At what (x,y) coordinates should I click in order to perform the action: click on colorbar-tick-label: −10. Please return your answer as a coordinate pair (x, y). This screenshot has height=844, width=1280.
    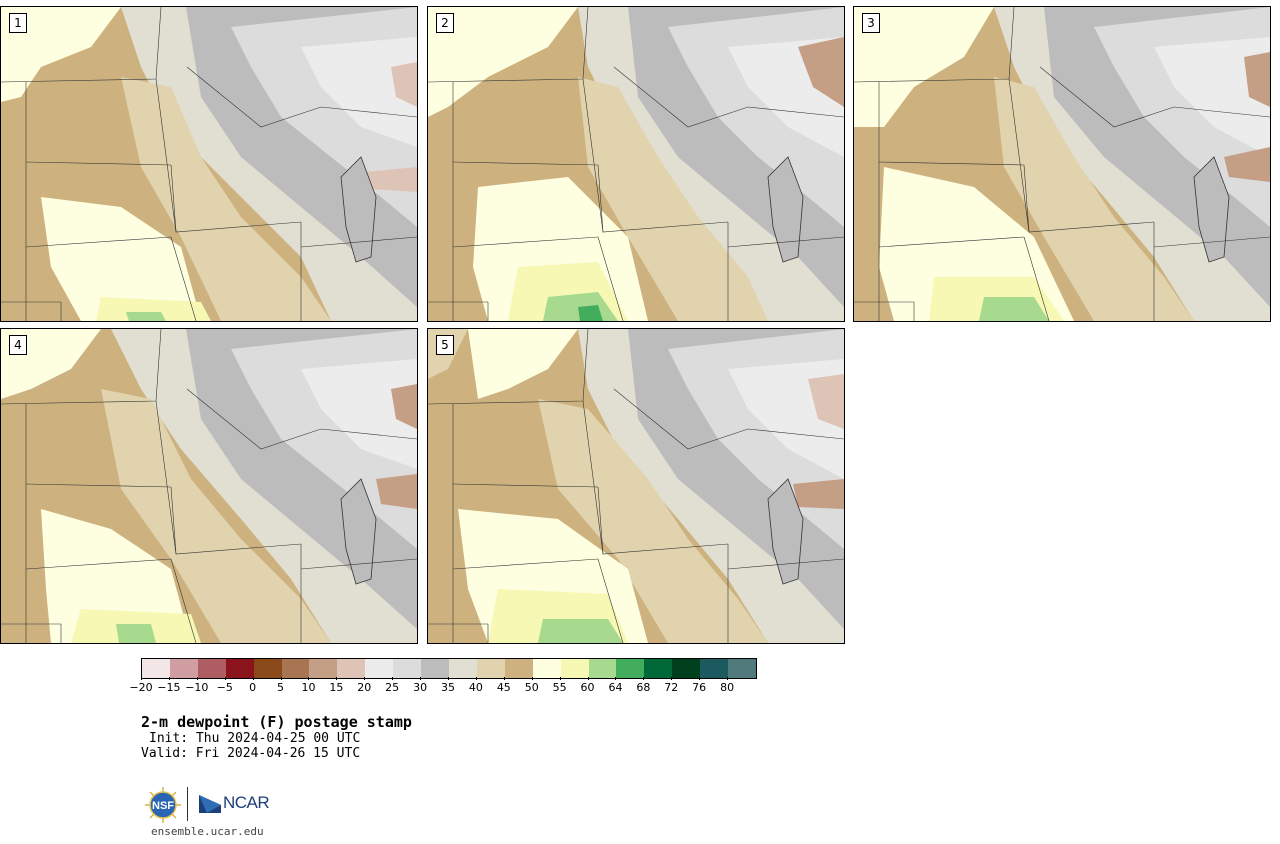
    Looking at the image, I should click on (197, 687).